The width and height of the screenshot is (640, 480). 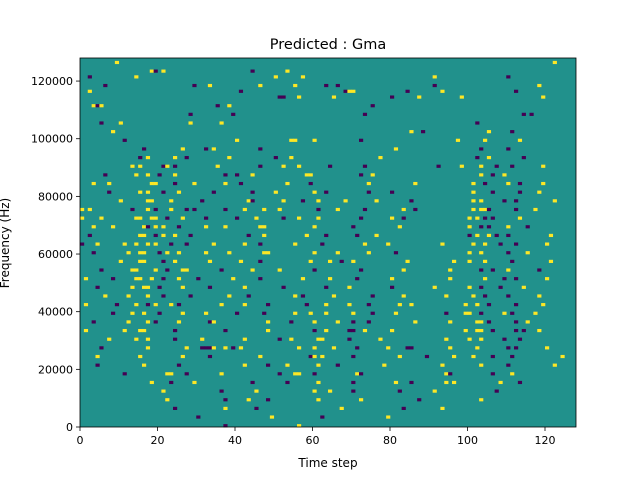 I want to click on y-axis: 0 20000 40000 60000 80000 100000 120000, so click(x=55, y=254).